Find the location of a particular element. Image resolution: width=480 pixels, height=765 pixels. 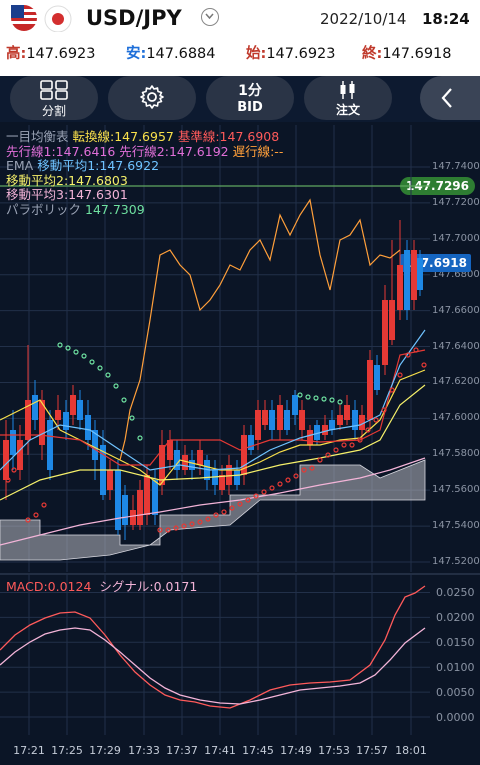

senkou2-value: 先行線2:147.6192 is located at coordinates (174, 151).